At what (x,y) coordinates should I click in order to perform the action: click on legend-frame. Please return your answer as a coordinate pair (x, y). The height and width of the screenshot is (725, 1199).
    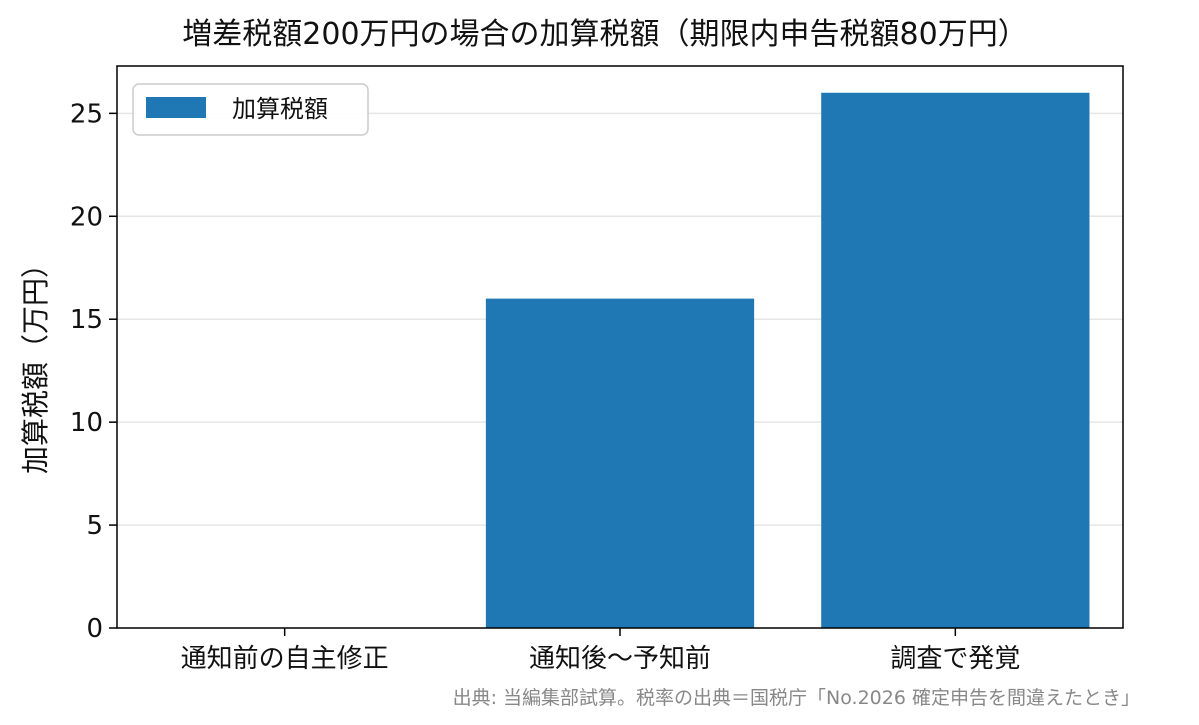
    Looking at the image, I should click on (250, 109).